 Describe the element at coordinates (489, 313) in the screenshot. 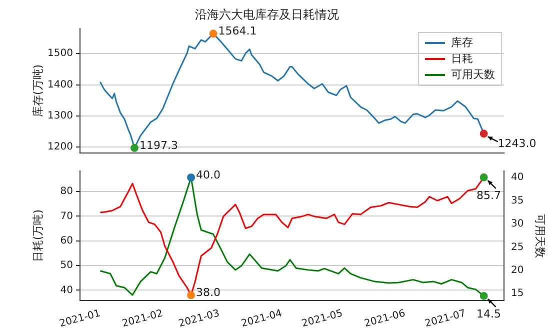

I see `data-label: 14.5` at that location.